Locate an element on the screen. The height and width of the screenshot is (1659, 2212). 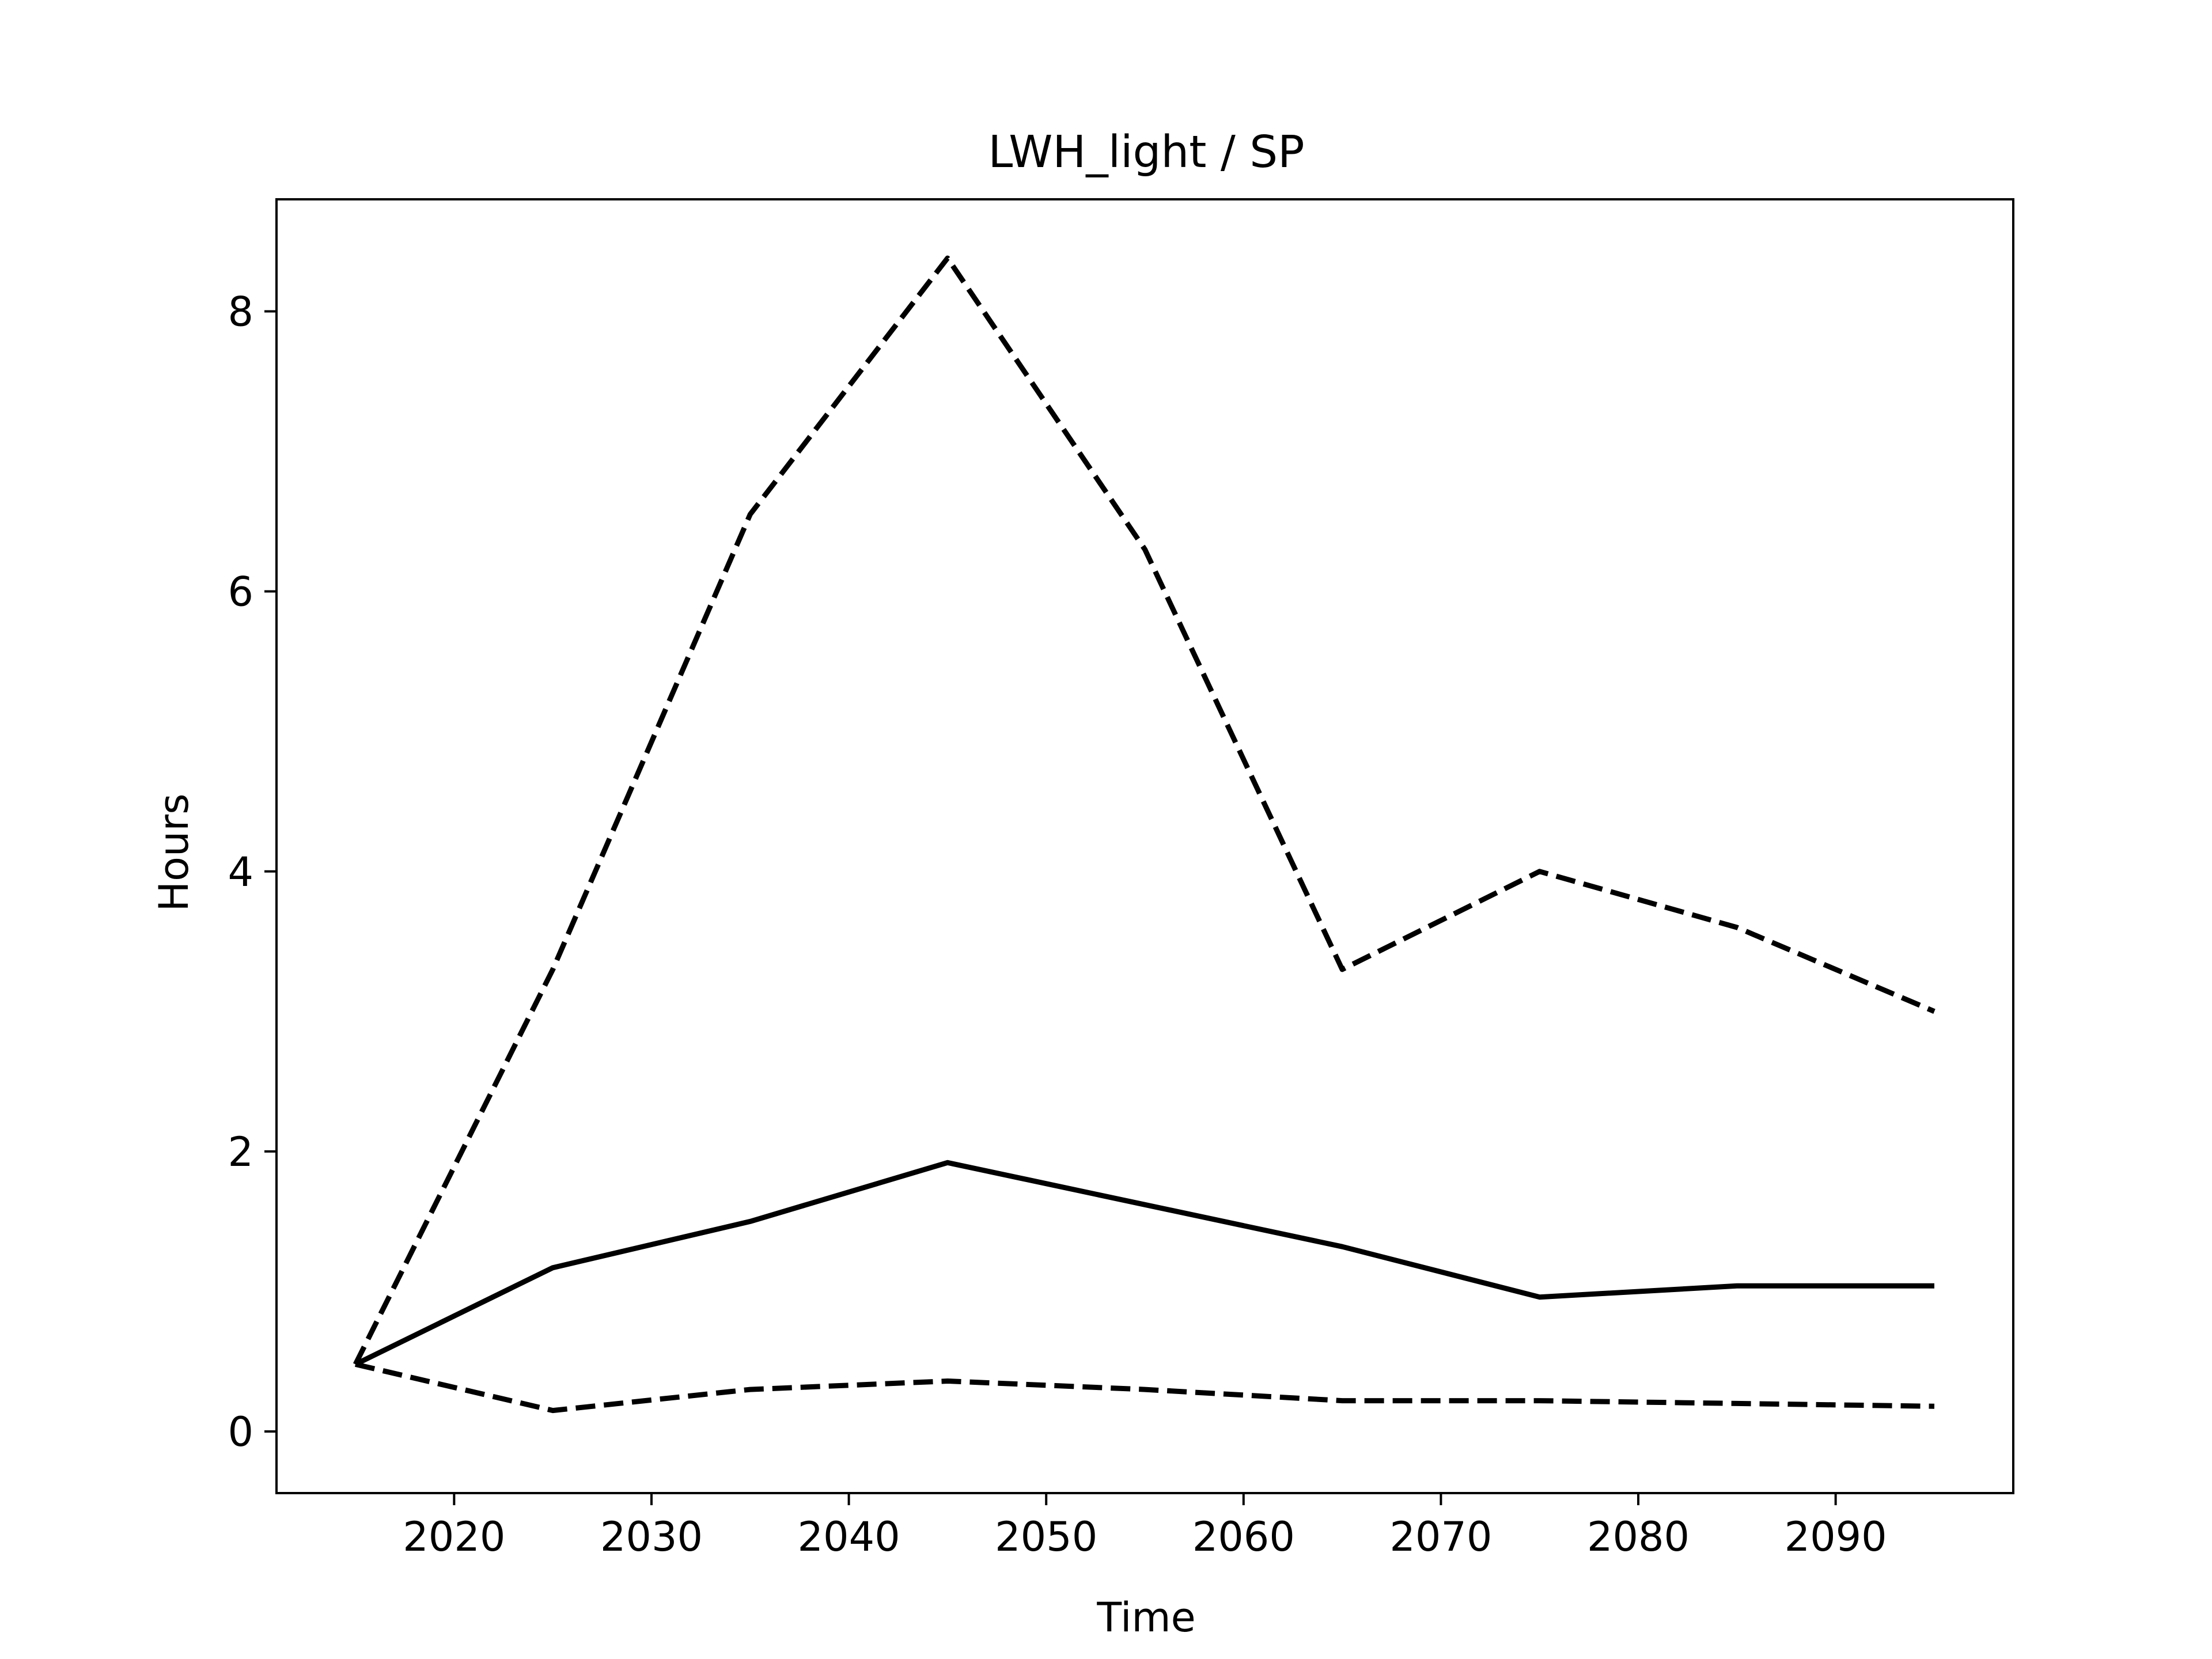
x-tick-label: 2020 is located at coordinates (454, 1536).